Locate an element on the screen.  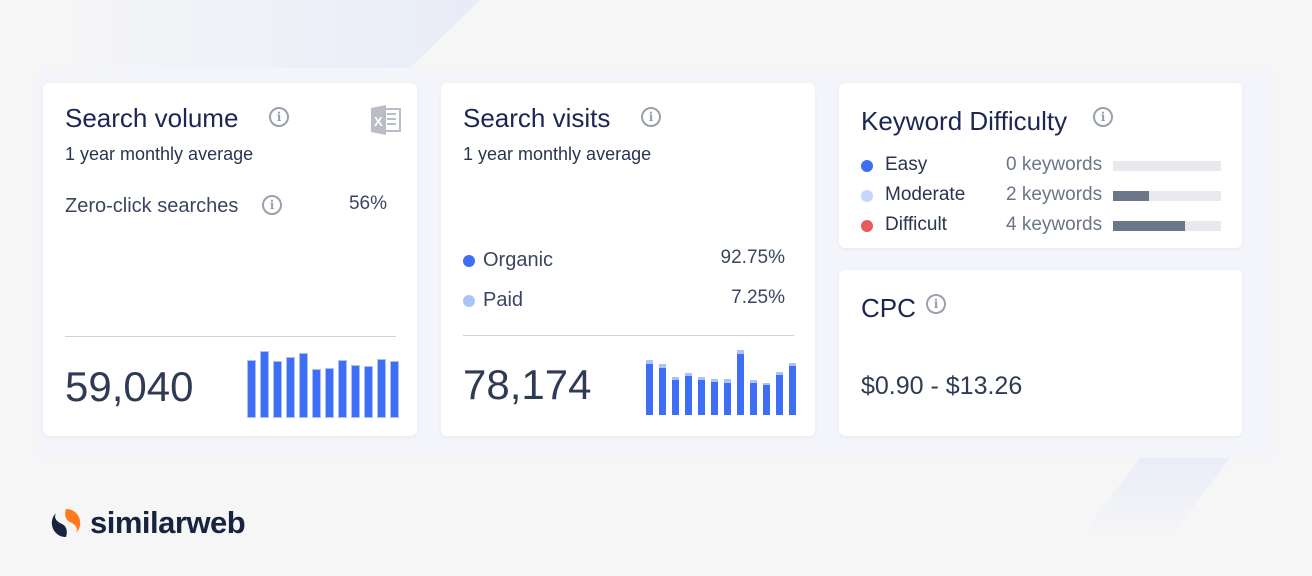
paid-label: Paid is located at coordinates (503, 300).